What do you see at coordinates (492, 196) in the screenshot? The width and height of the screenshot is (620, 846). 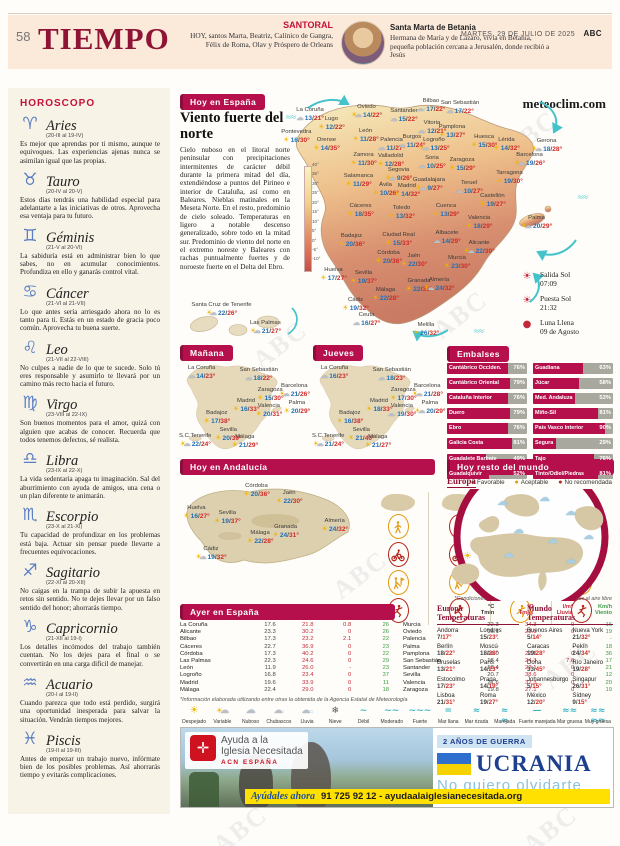 I see `city-name: Castellón` at bounding box center [492, 196].